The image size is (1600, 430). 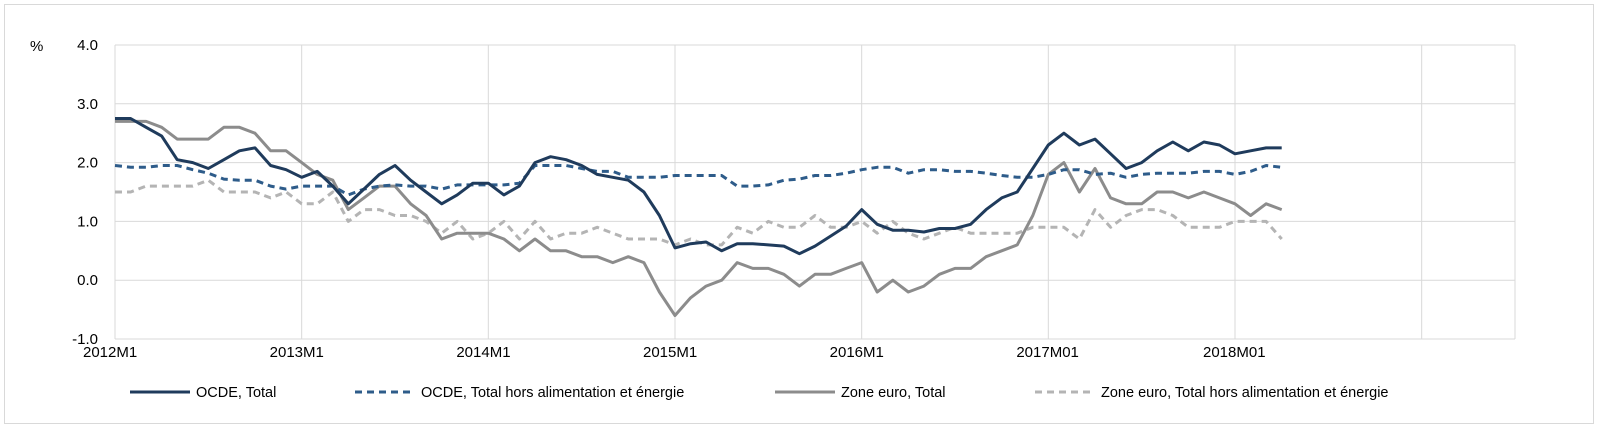 What do you see at coordinates (87, 221) in the screenshot?
I see `y-tick-label: 1.0` at bounding box center [87, 221].